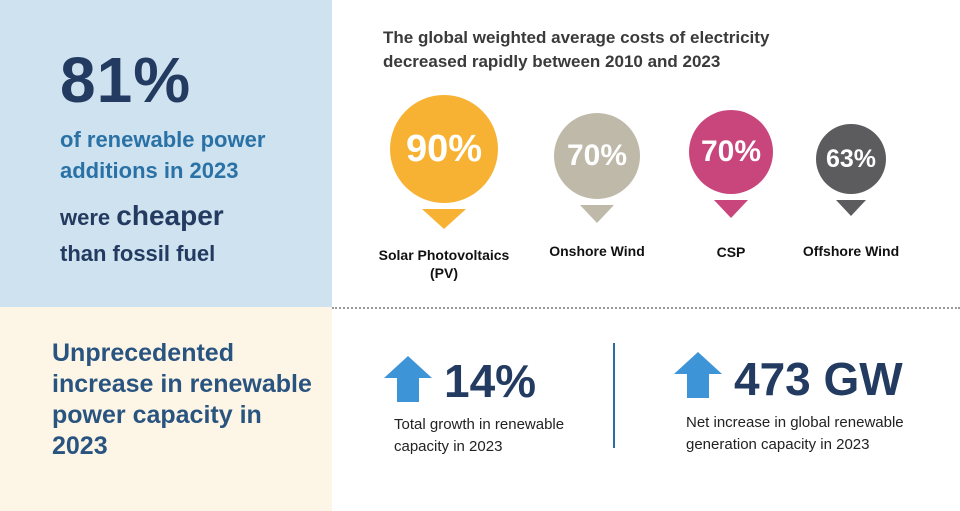 This screenshot has height=511, width=960. I want to click on cost-pin-label: Solar Photovoltaics (PV), so click(444, 264).